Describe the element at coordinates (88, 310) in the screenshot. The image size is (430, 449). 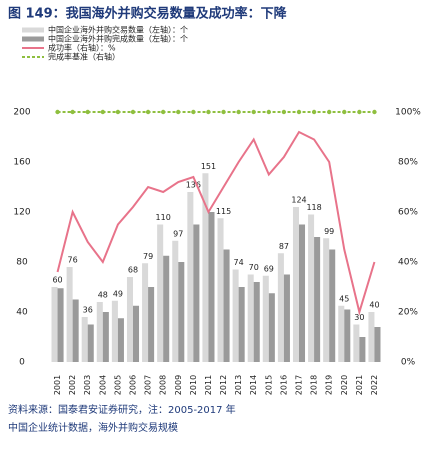
I see `data-label: 36` at that location.